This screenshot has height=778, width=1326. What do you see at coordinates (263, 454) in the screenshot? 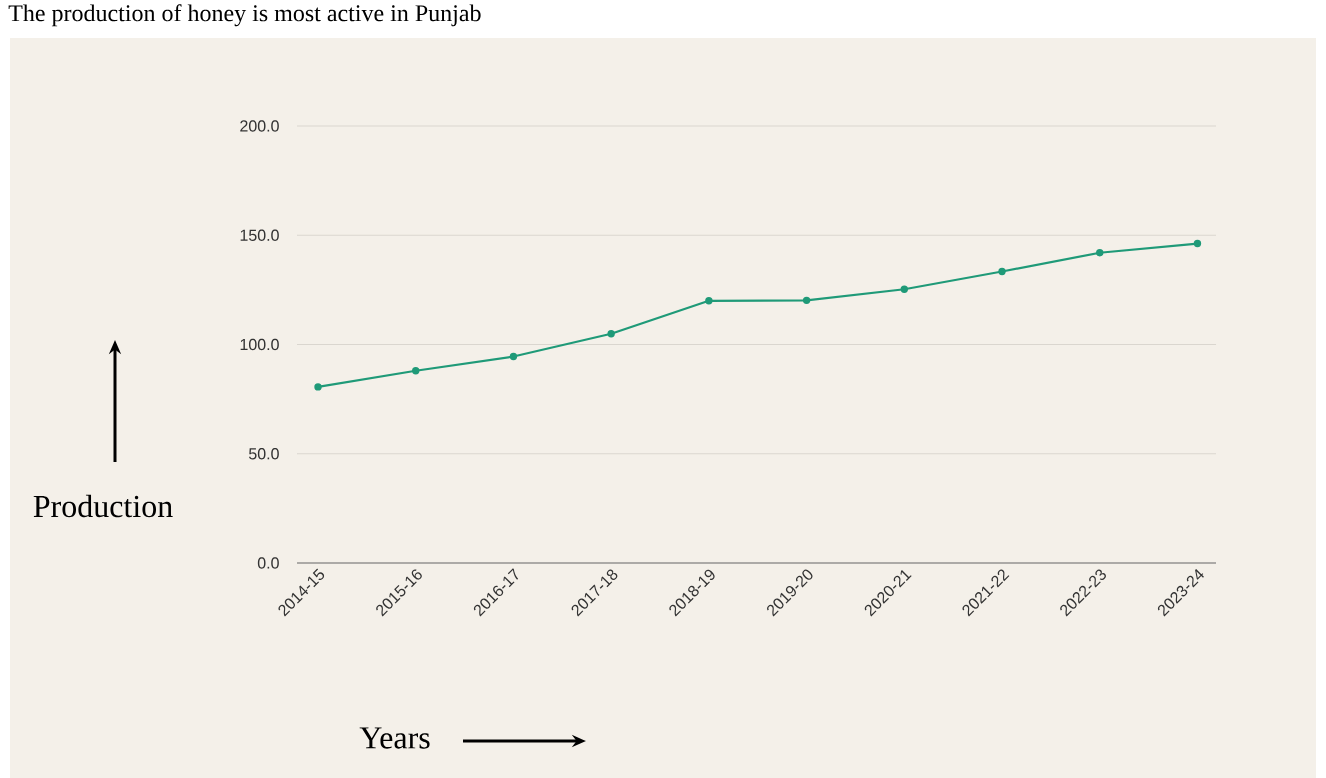
I see `y-tick-label: 50.0` at bounding box center [263, 454].